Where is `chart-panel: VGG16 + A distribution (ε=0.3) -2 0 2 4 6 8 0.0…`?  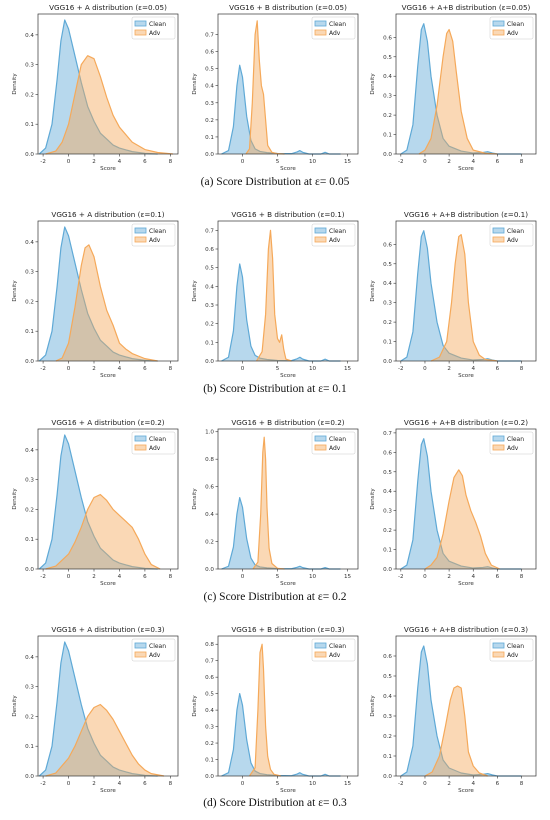
chart-panel: VGG16 + A distribution (ε=0.3) -2 0 2 4 6 8 0.0… is located at coordinates (95, 709).